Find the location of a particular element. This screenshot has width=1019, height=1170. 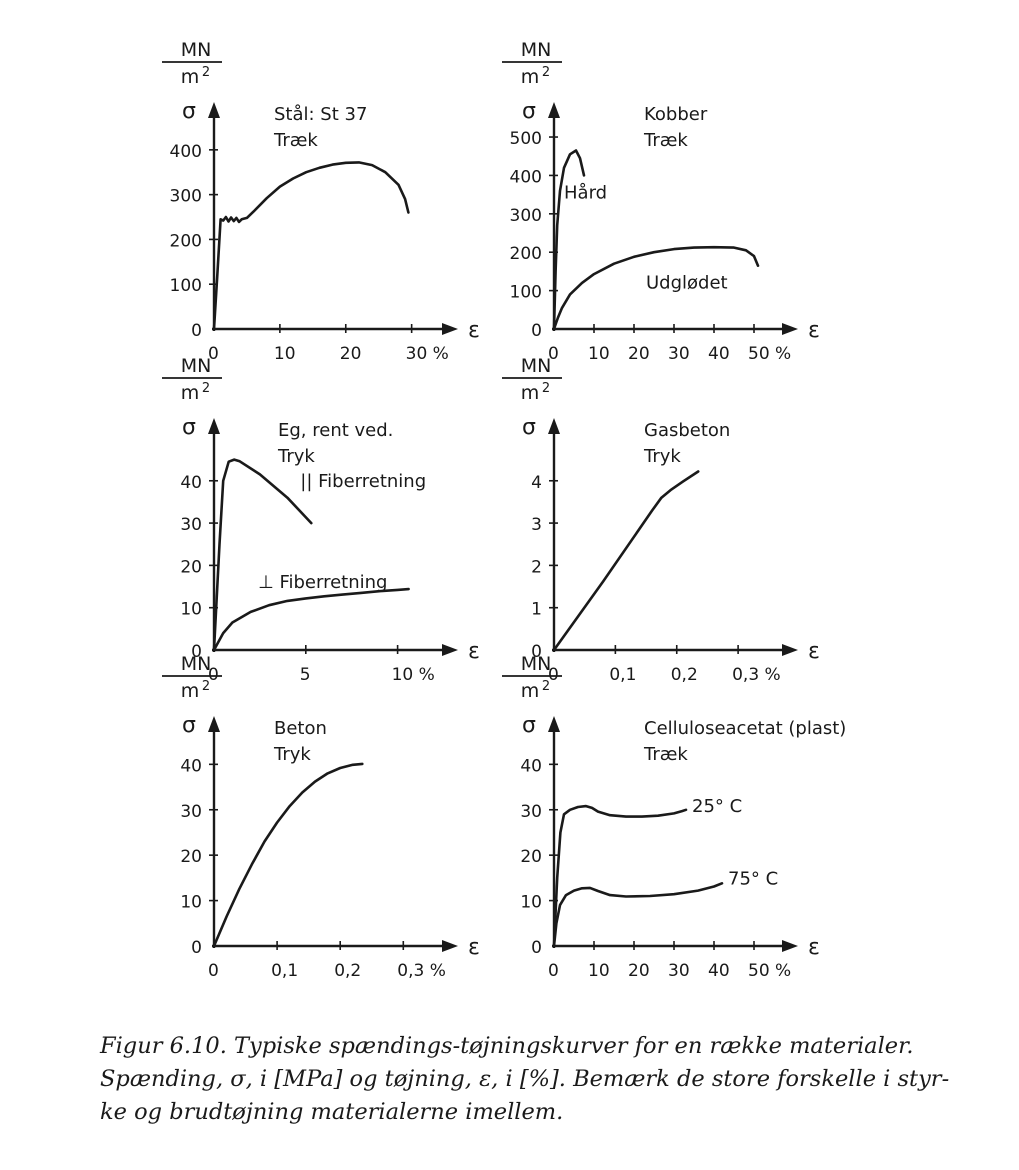

panel-title: Stål: St 37 is located at coordinates (320, 114).